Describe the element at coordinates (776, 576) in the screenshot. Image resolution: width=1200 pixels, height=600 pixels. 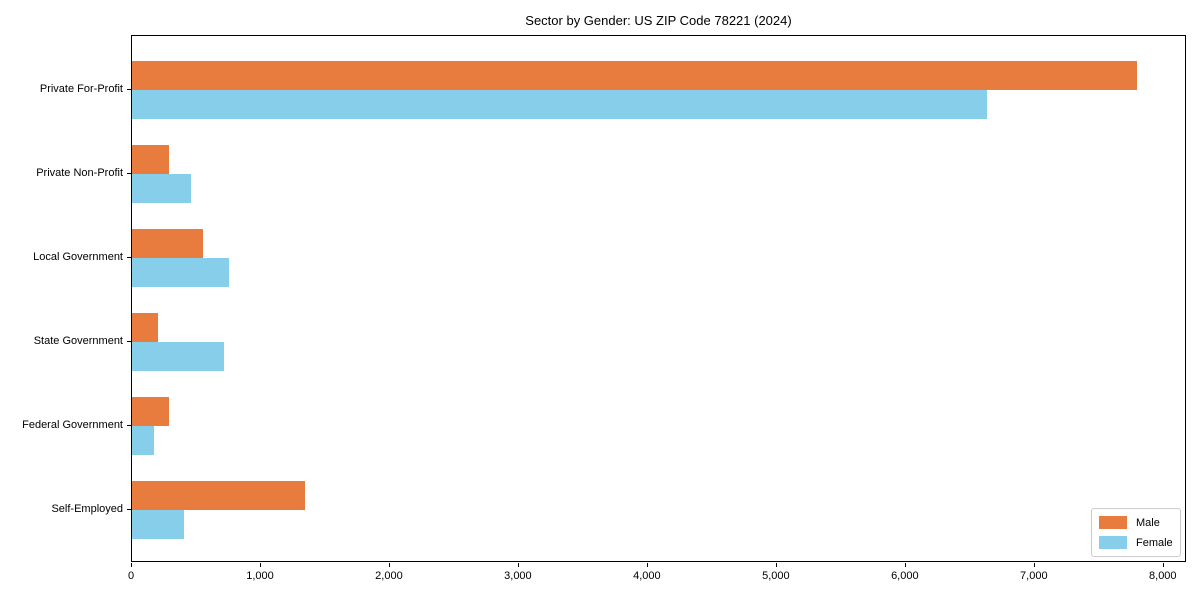
I see `x-axis-label-5000: 5,000` at that location.